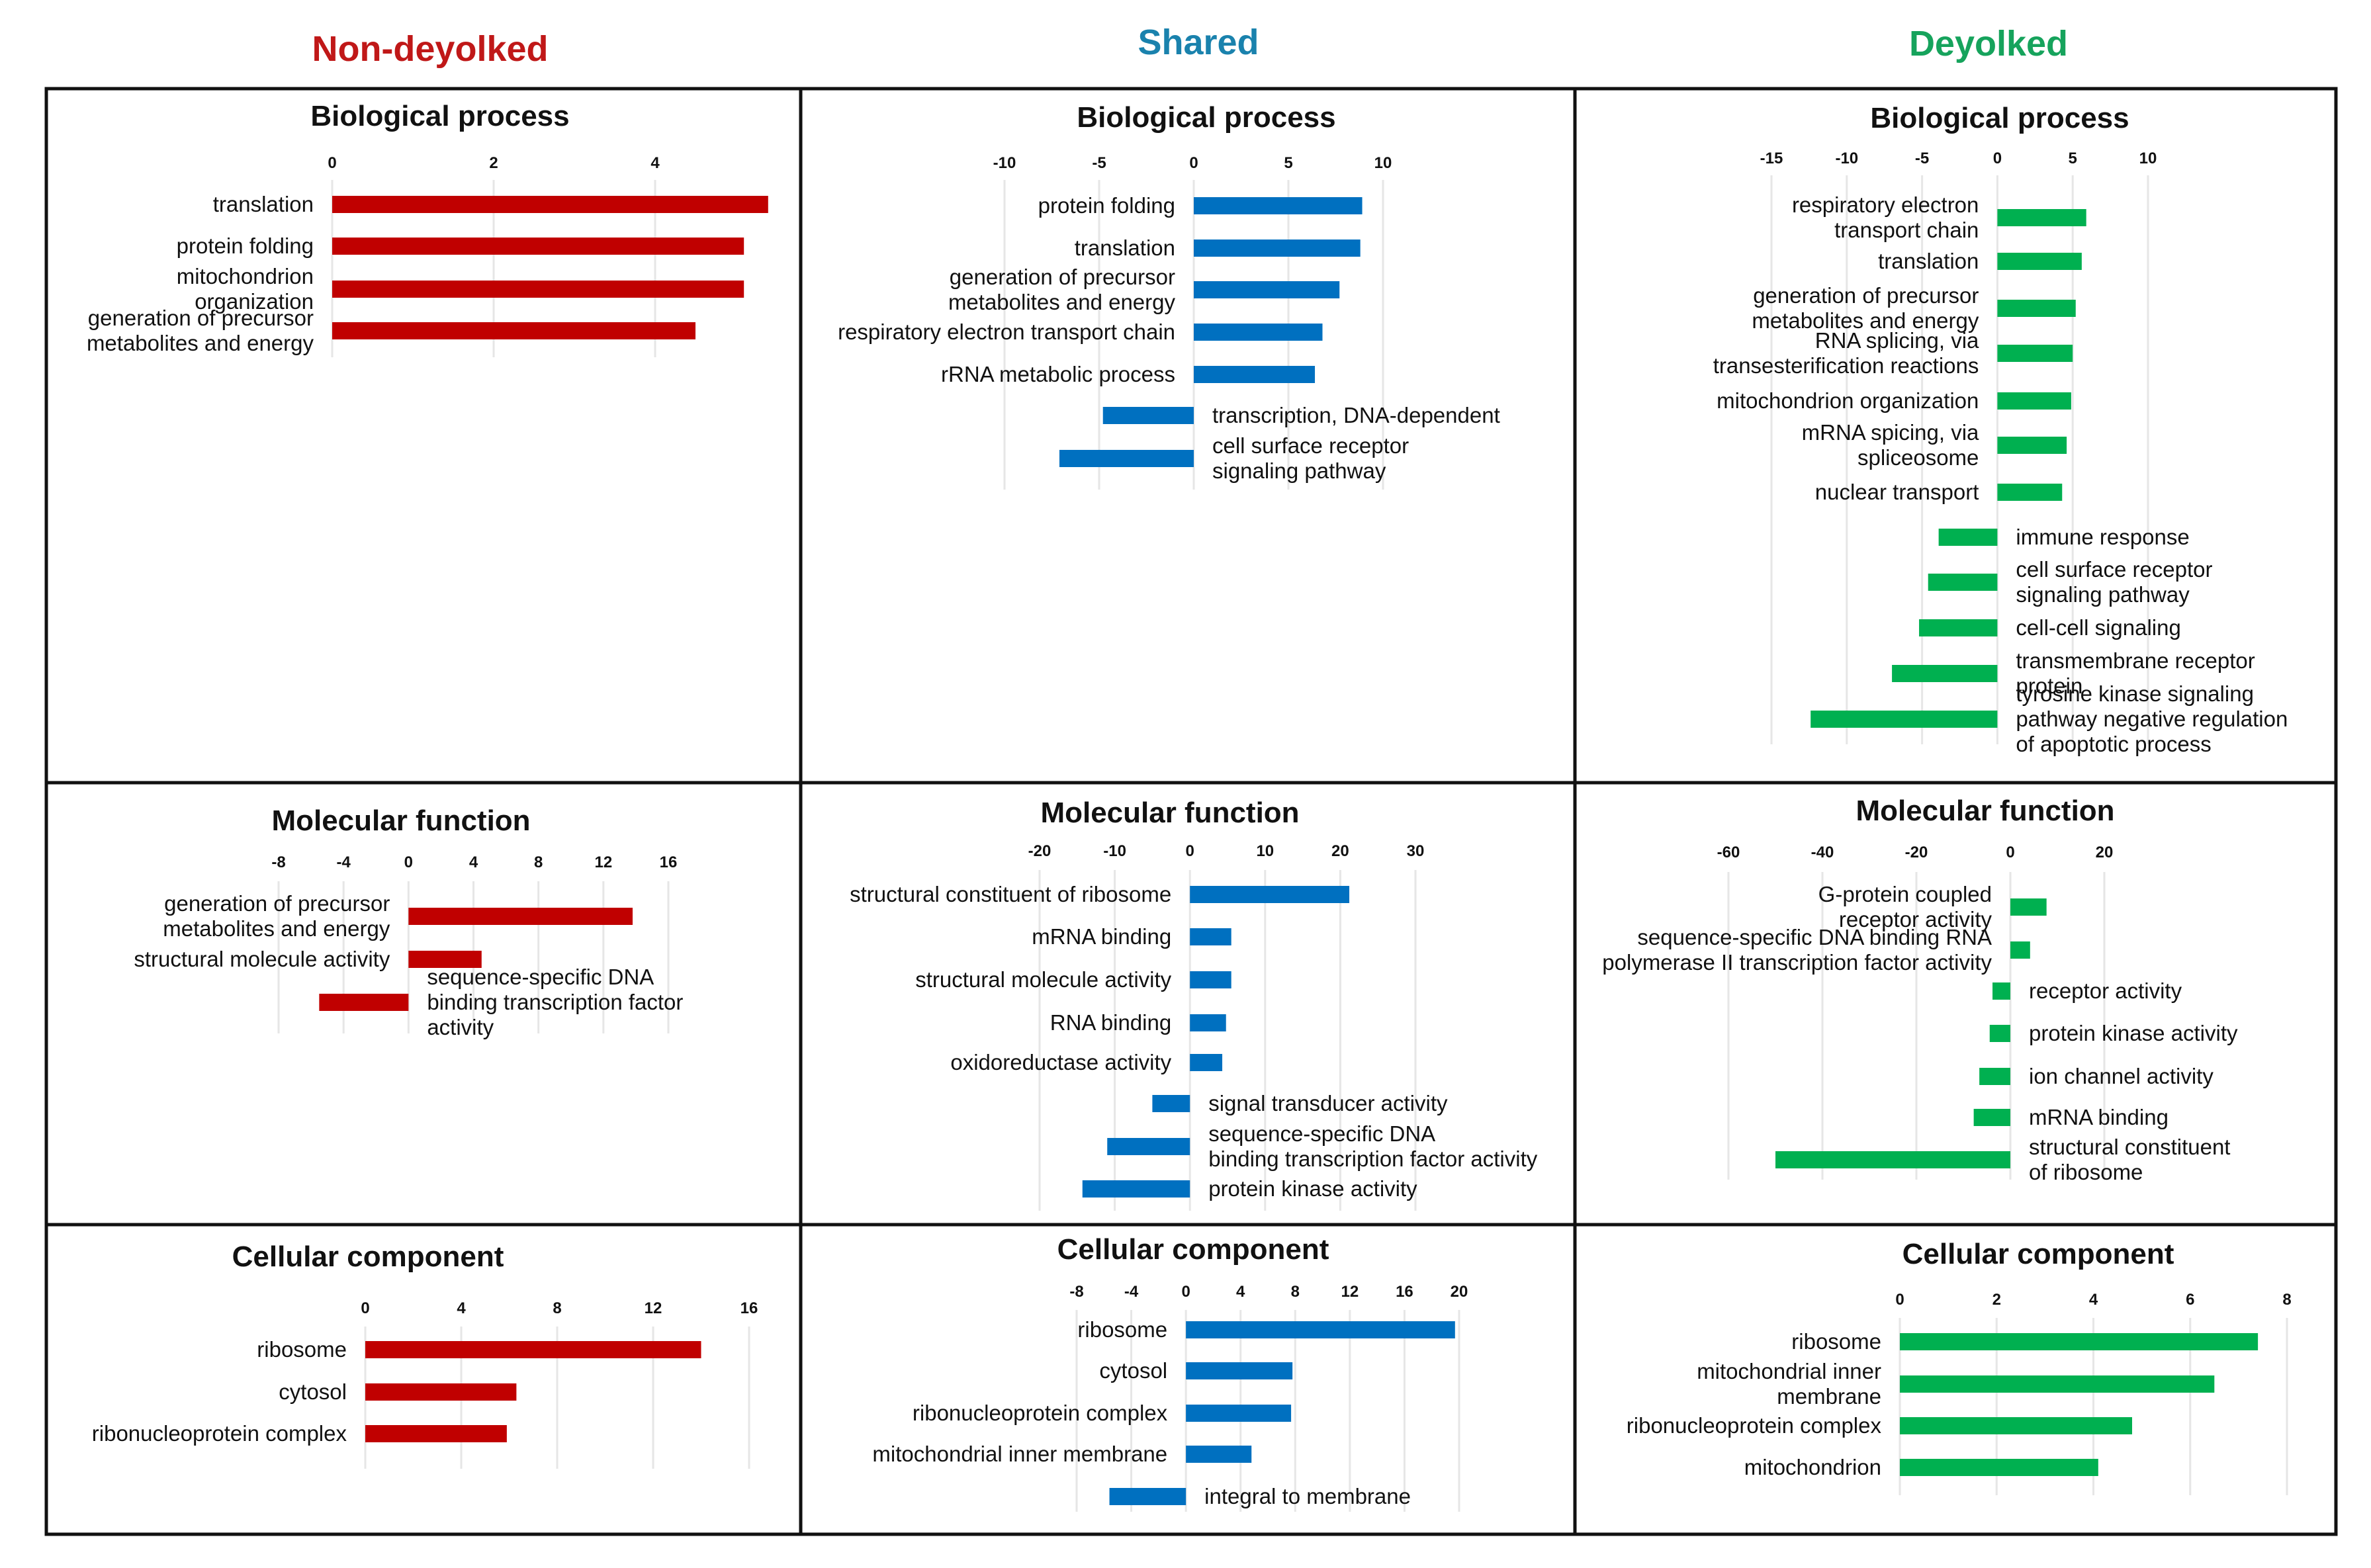 This screenshot has width=2371, height=1568. What do you see at coordinates (1007, 332) in the screenshot?
I see `category-label: respiratory electron transport chain` at bounding box center [1007, 332].